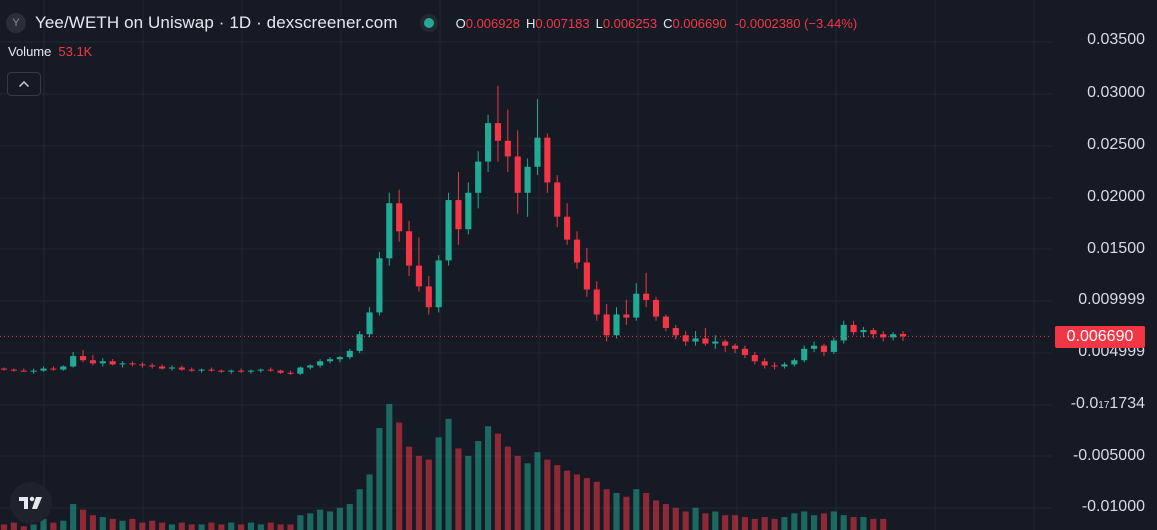  I want to click on axis-tick-label: 0.02000, so click(1116, 196).